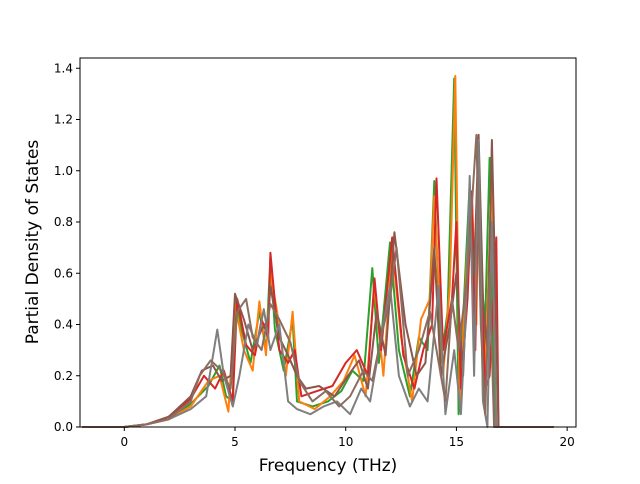 Image resolution: width=640 pixels, height=484 pixels. I want to click on y-axis-label: Partial Density of States, so click(33, 242).